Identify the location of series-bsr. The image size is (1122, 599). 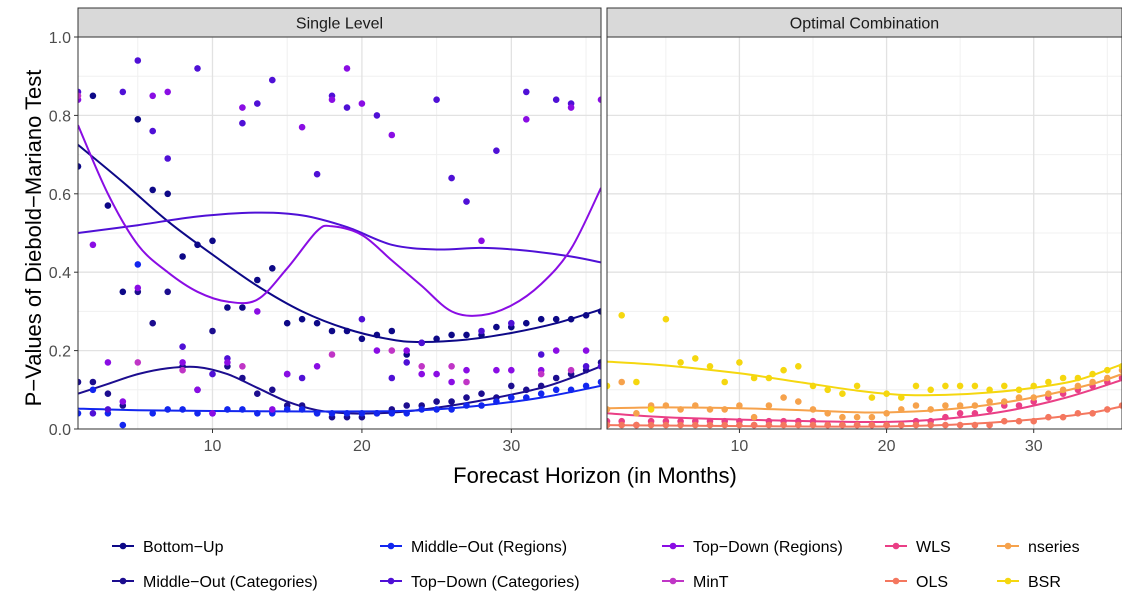
(864, 362).